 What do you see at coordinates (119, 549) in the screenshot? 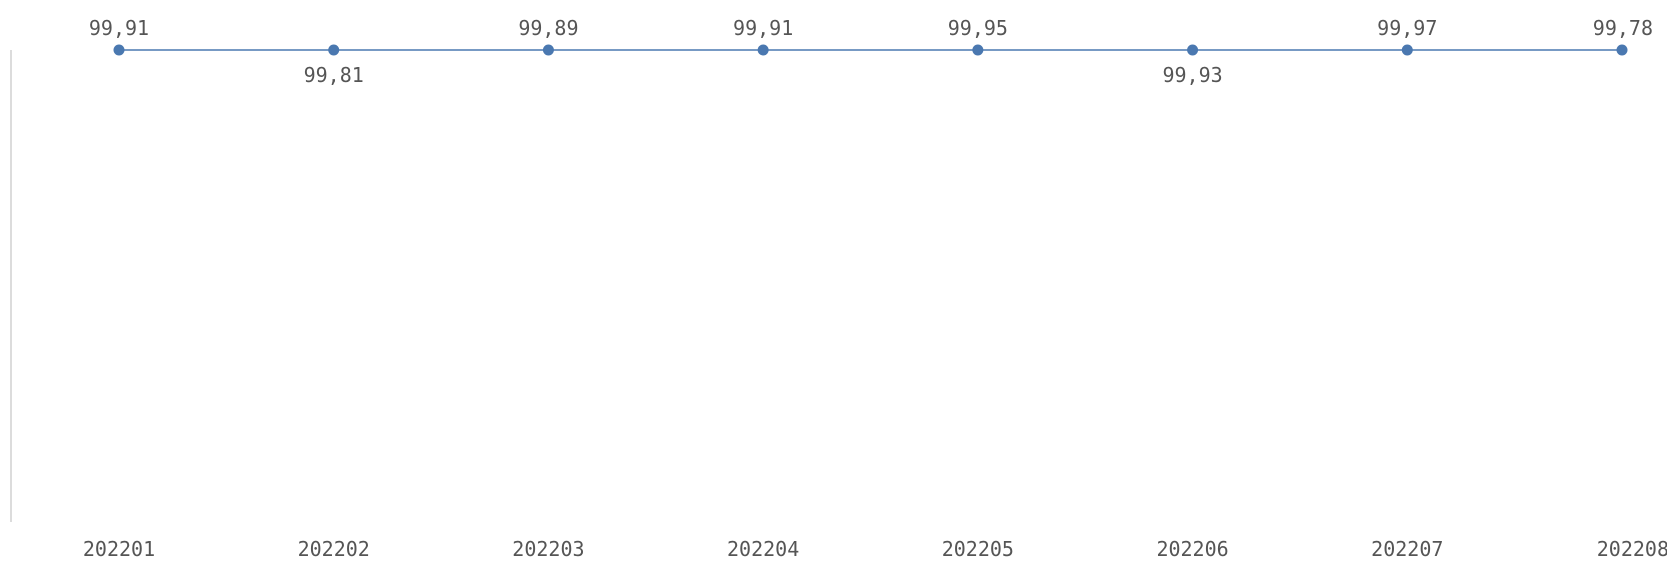
I see `x-tick-label: 202201` at bounding box center [119, 549].